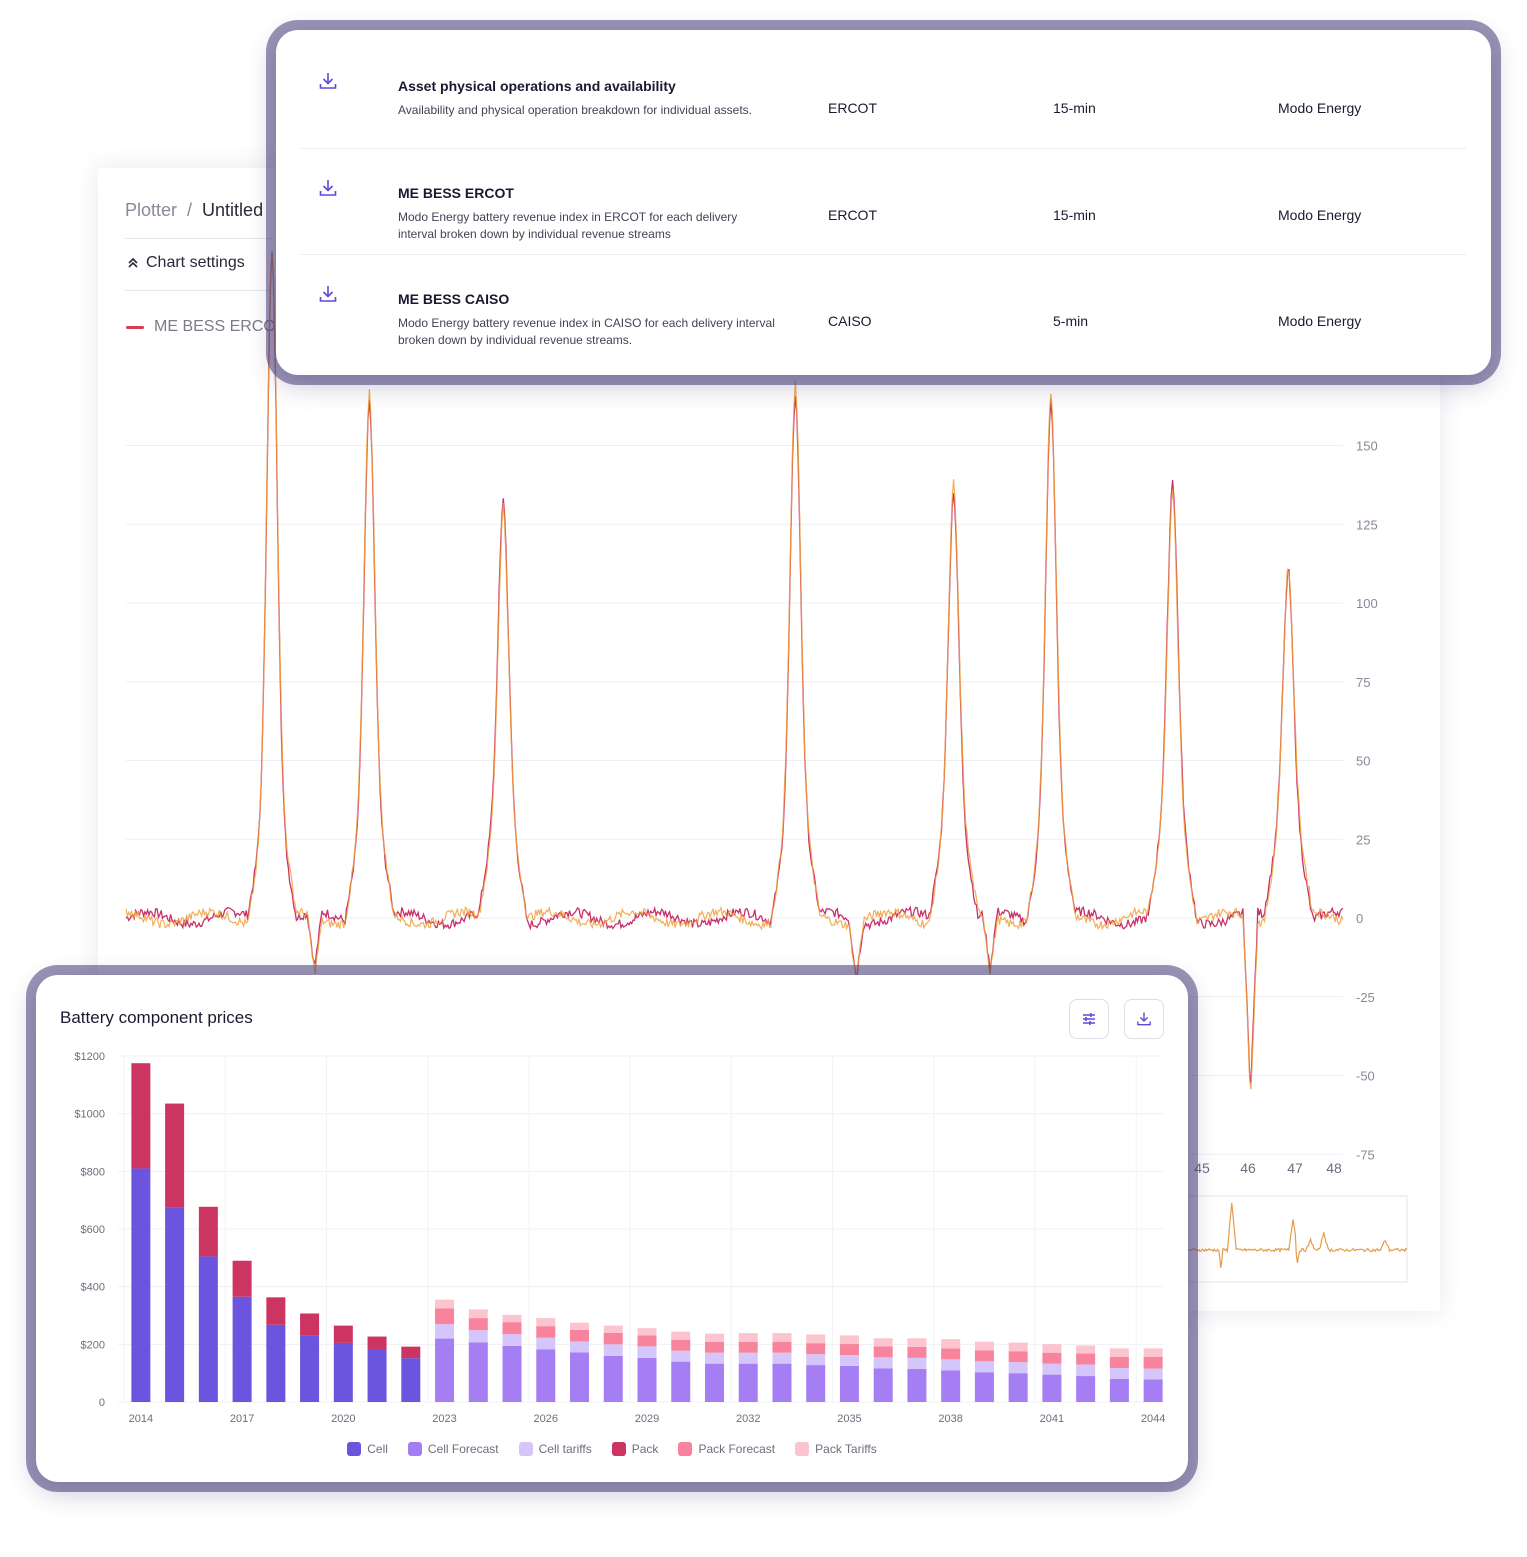 Image resolution: width=1527 pixels, height=1557 pixels. What do you see at coordinates (1297, 1239) in the screenshot?
I see `range-navigator` at bounding box center [1297, 1239].